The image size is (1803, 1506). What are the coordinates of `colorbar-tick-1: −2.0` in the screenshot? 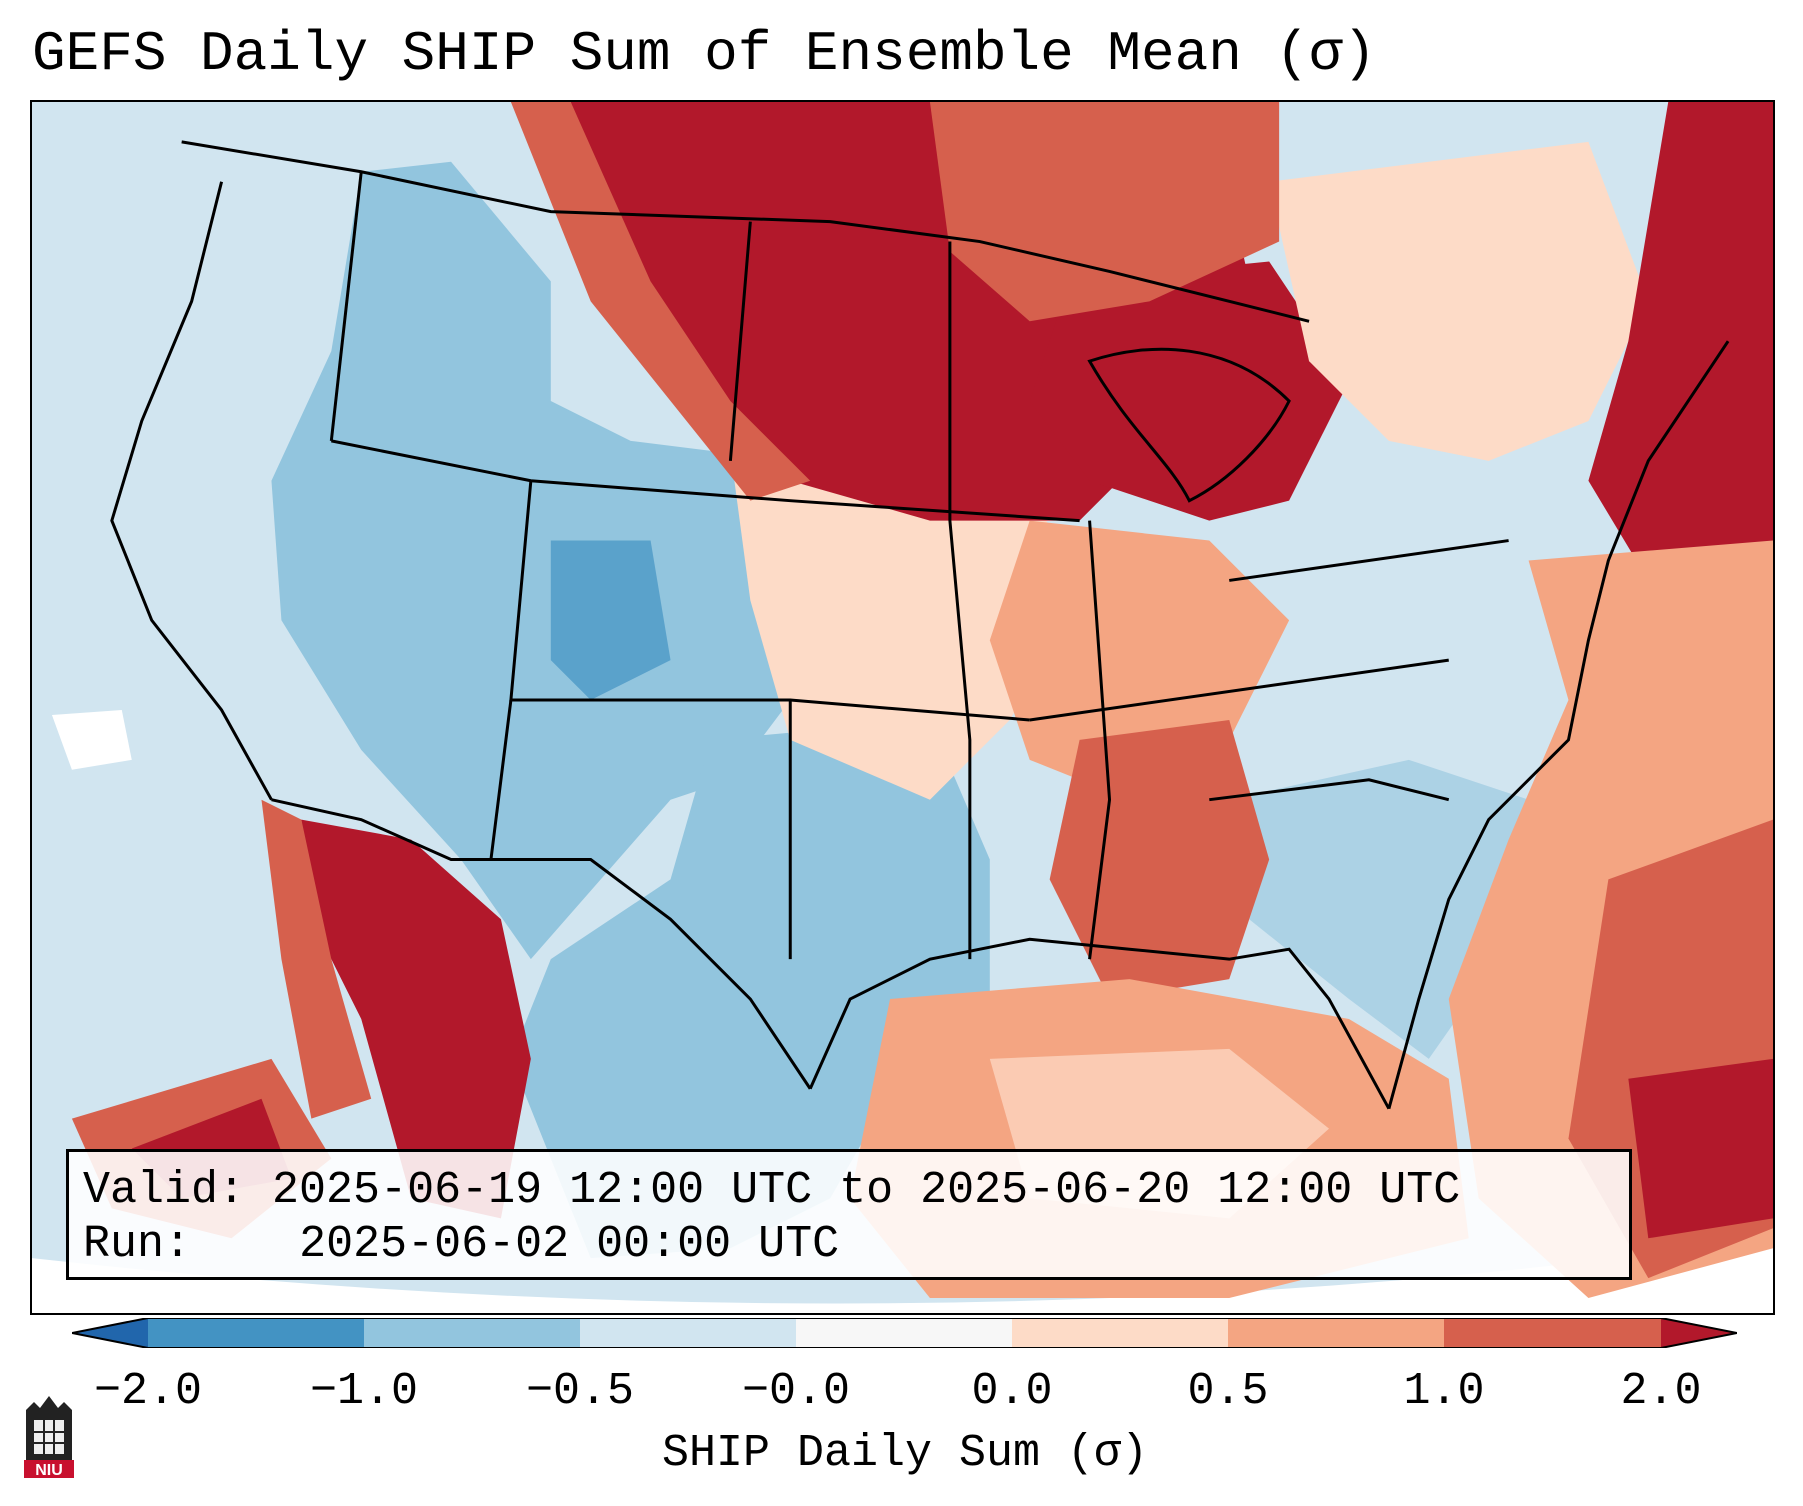 It's located at (148, 1391).